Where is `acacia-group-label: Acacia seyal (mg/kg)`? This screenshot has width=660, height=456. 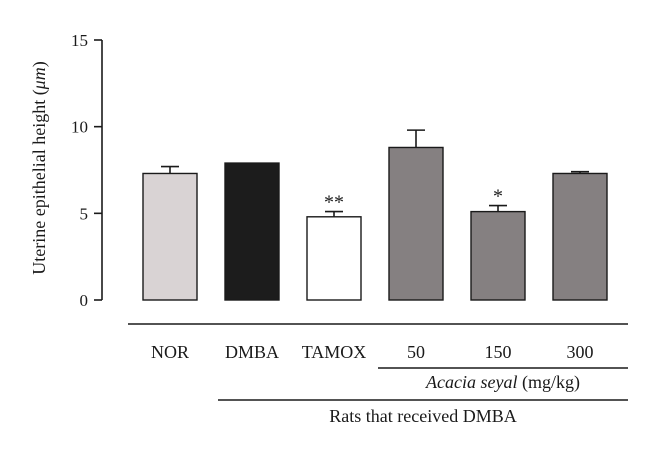
acacia-group-label: Acacia seyal (mg/kg) is located at coordinates (502, 382).